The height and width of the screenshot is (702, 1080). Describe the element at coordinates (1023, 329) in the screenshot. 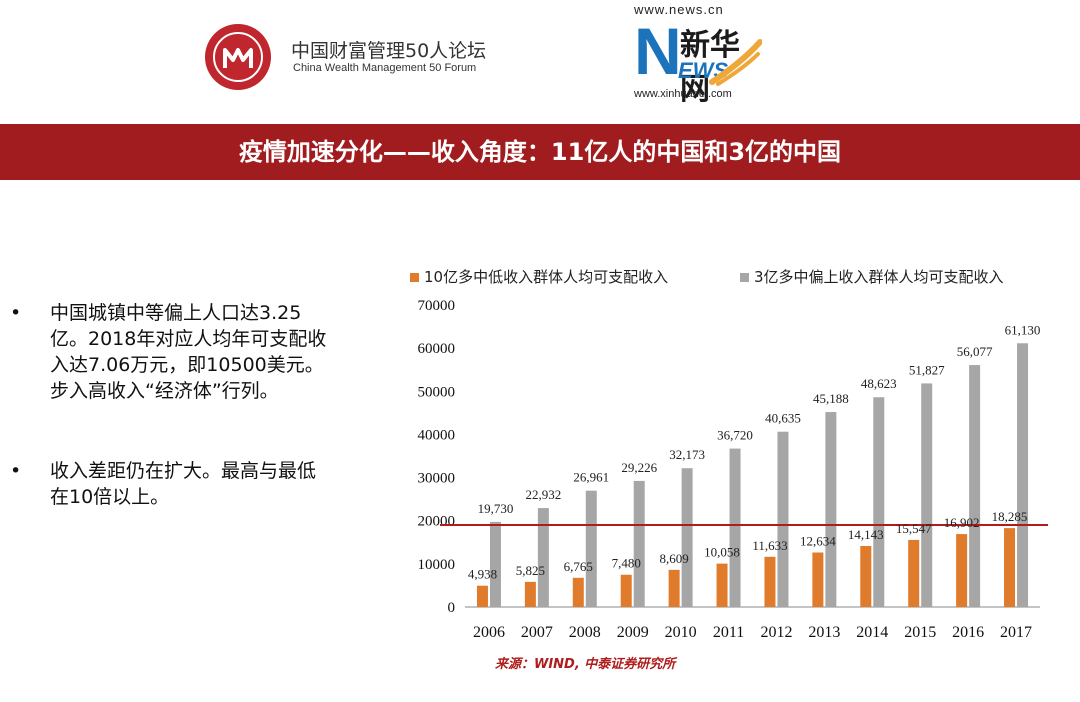

I see `data-label-high: 61,130` at that location.